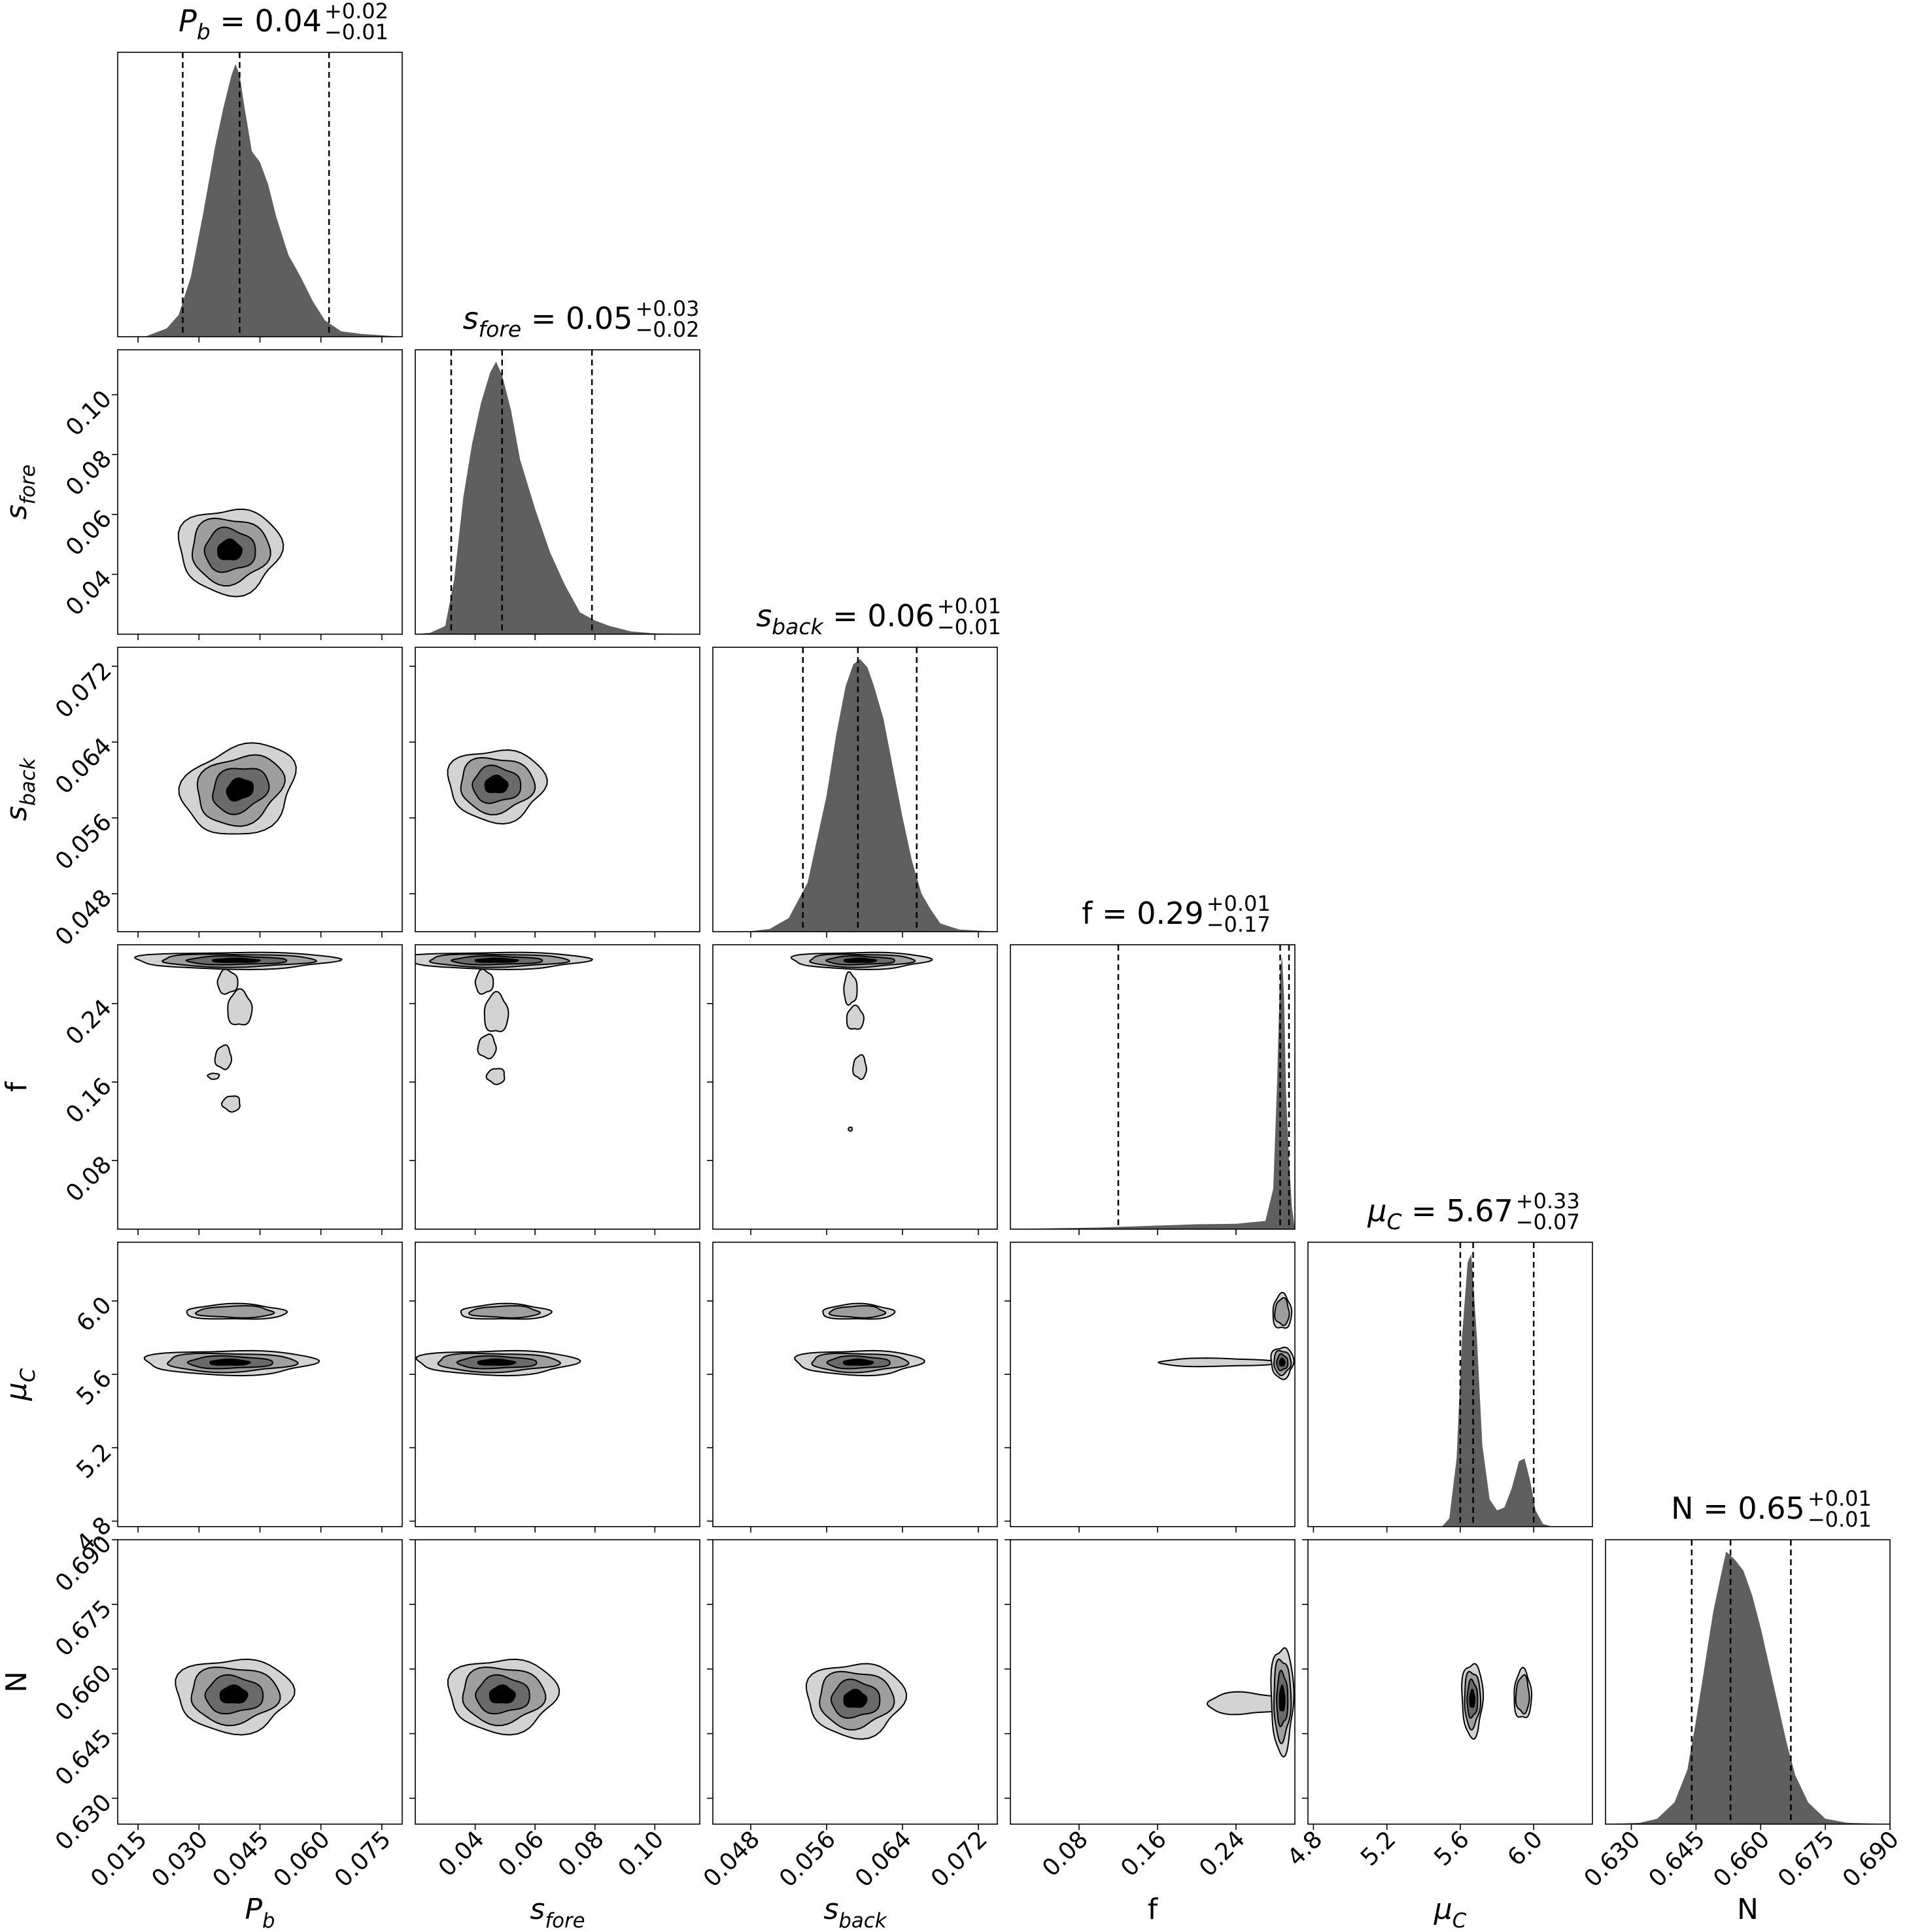 The height and width of the screenshot is (1932, 1924). What do you see at coordinates (260, 200) in the screenshot?
I see `hist-fill-pb` at bounding box center [260, 200].